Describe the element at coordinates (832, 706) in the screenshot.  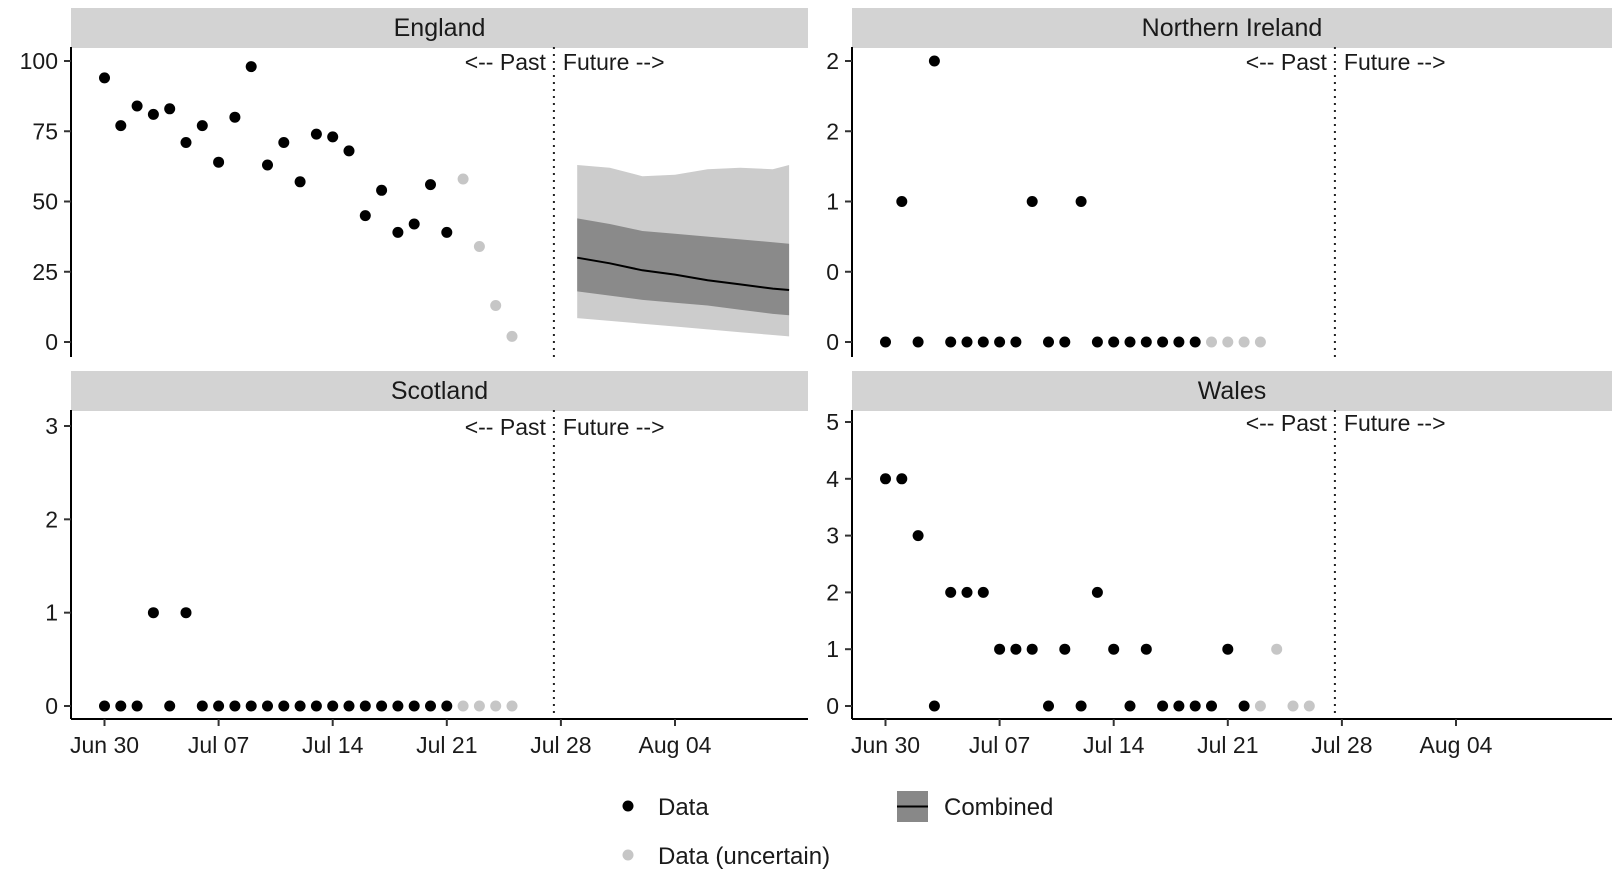
I see `y-tick-label: 0` at that location.